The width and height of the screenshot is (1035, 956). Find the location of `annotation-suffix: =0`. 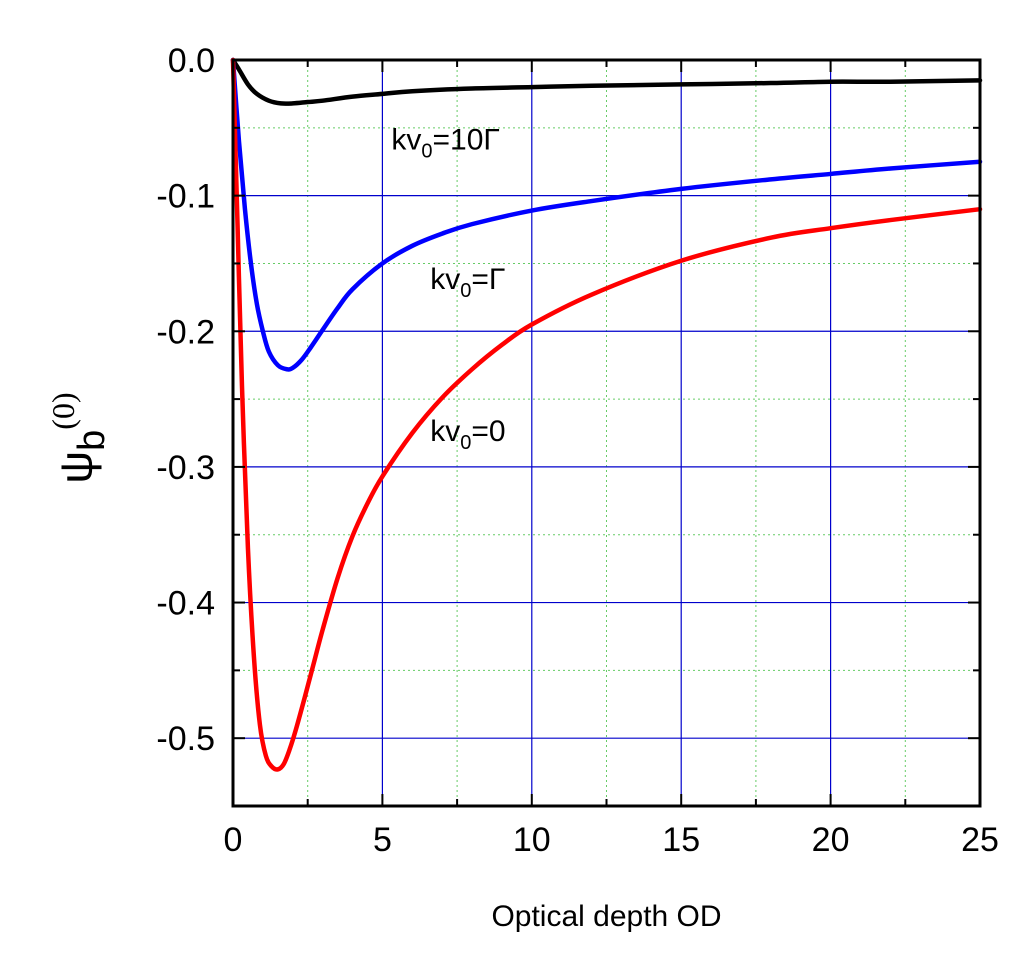

annotation-suffix: =0 is located at coordinates (488, 431).